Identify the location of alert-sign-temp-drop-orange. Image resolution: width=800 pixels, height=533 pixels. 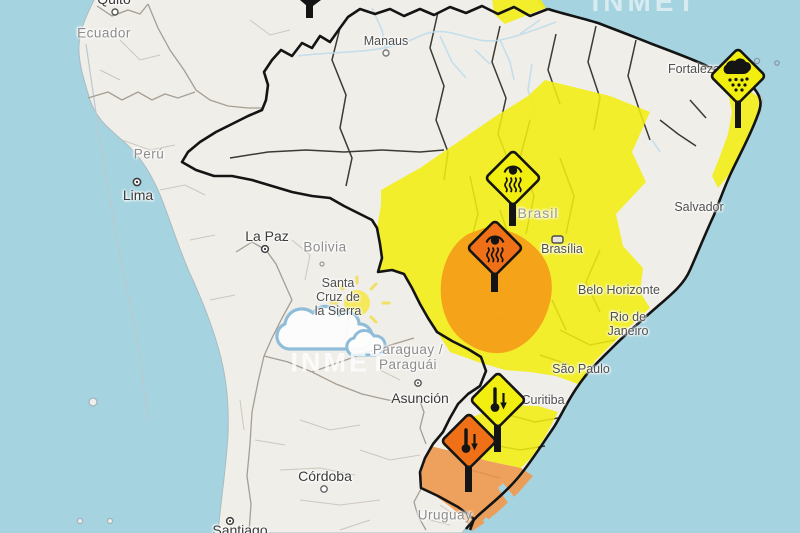
(469, 452).